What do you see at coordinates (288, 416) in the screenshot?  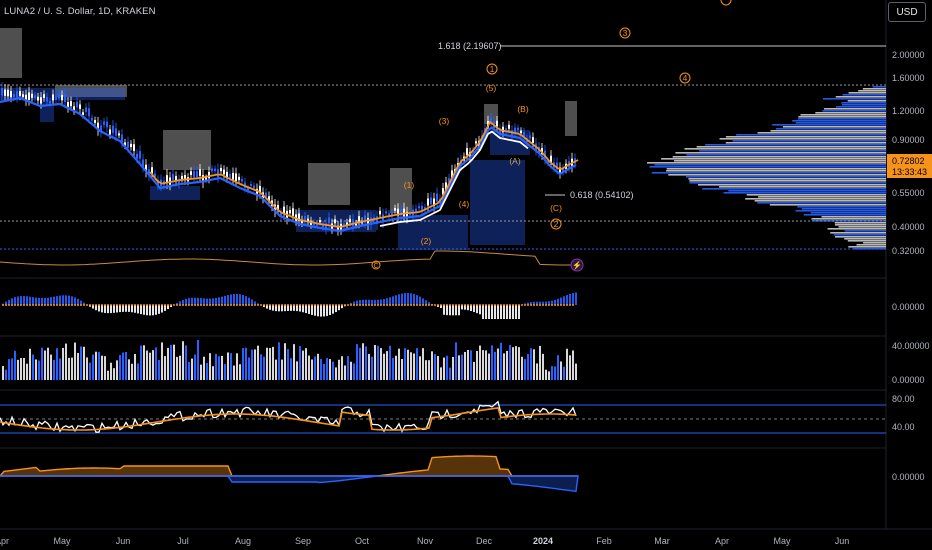 I see `rsi-line` at bounding box center [288, 416].